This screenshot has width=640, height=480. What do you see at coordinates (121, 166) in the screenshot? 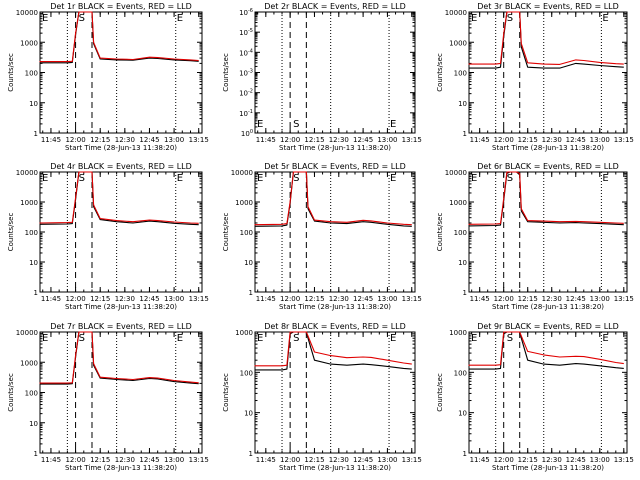
I see `panel-title: Det 4r BLACK = Events, RED = LLD` at bounding box center [121, 166].